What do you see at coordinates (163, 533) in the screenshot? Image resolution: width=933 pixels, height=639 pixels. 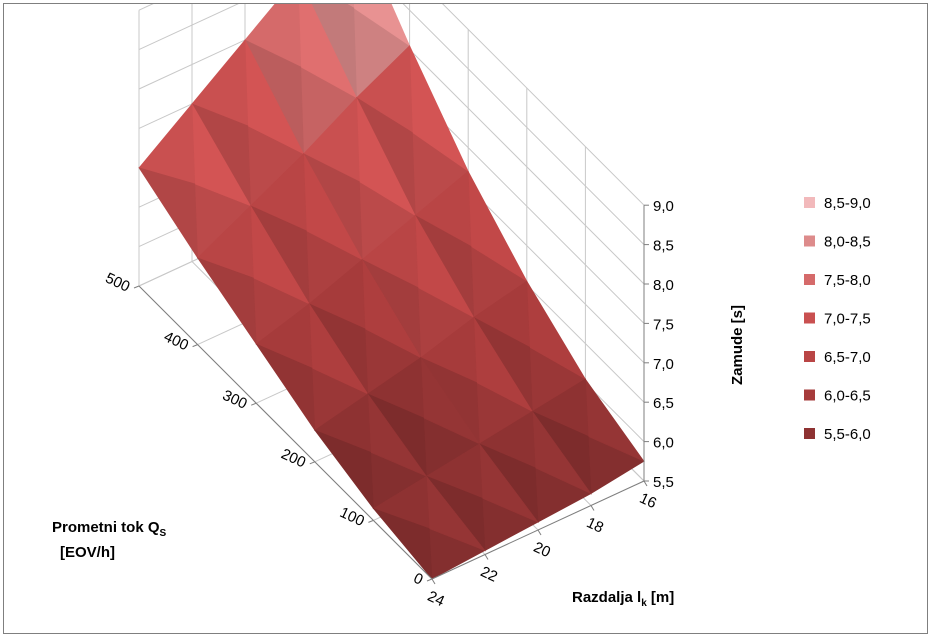 I see `y-axis-title-sub: S` at bounding box center [163, 533].